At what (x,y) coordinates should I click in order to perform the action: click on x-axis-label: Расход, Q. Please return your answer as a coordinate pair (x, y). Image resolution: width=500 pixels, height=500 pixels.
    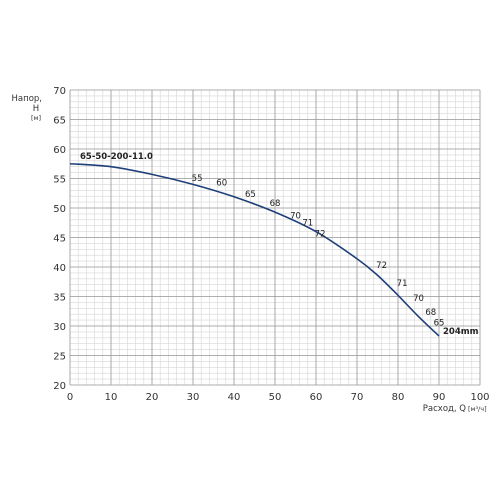
    Looking at the image, I should click on (445, 409).